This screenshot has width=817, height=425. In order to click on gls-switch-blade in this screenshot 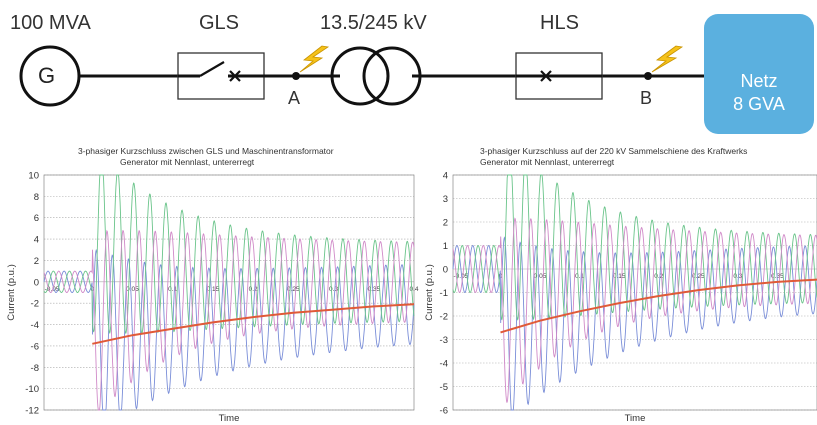, I will do `click(212, 69)`.